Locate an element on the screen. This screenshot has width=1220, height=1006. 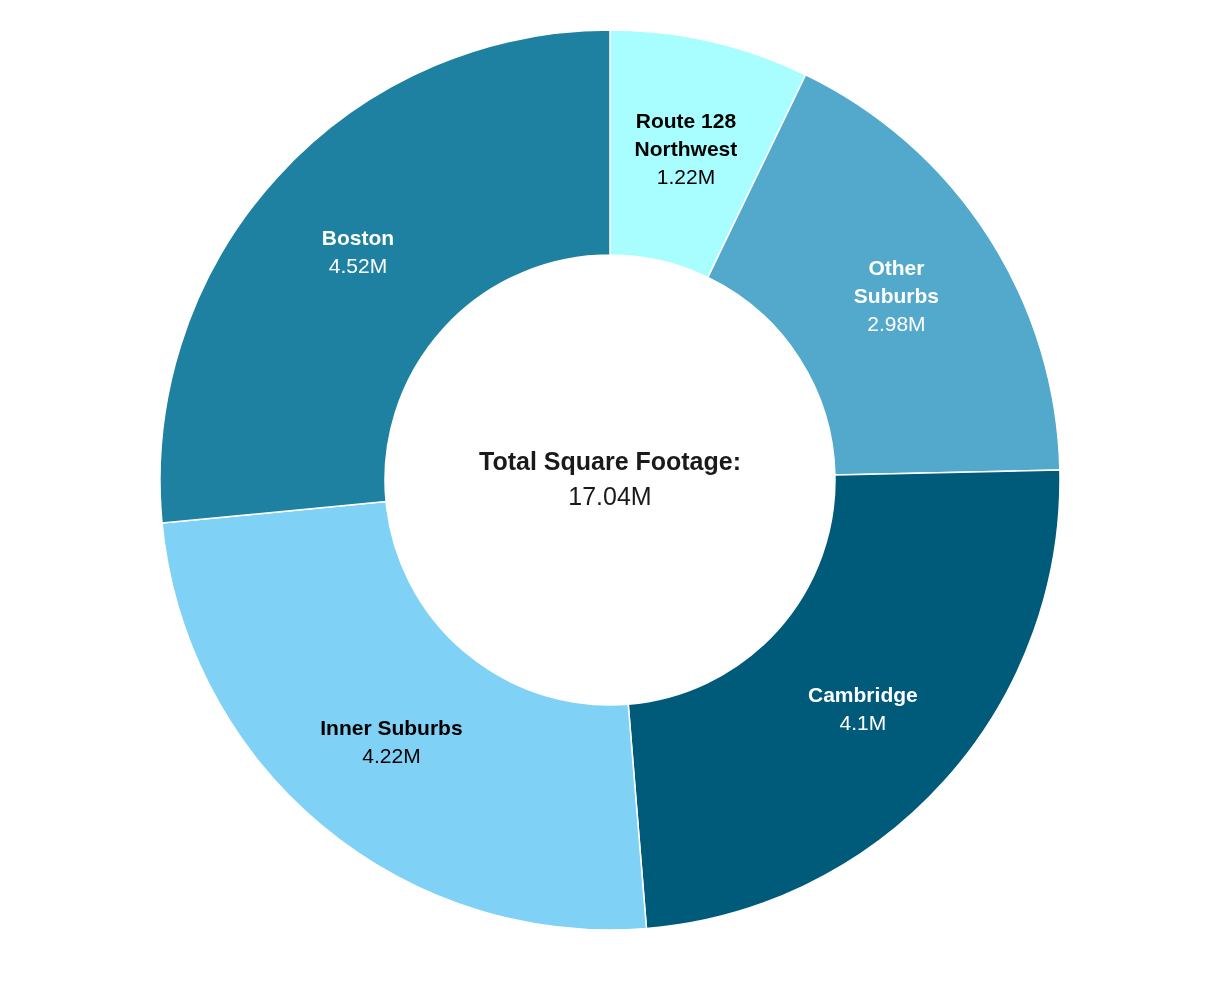
slice-label: Other Suburbs is located at coordinates (896, 282).